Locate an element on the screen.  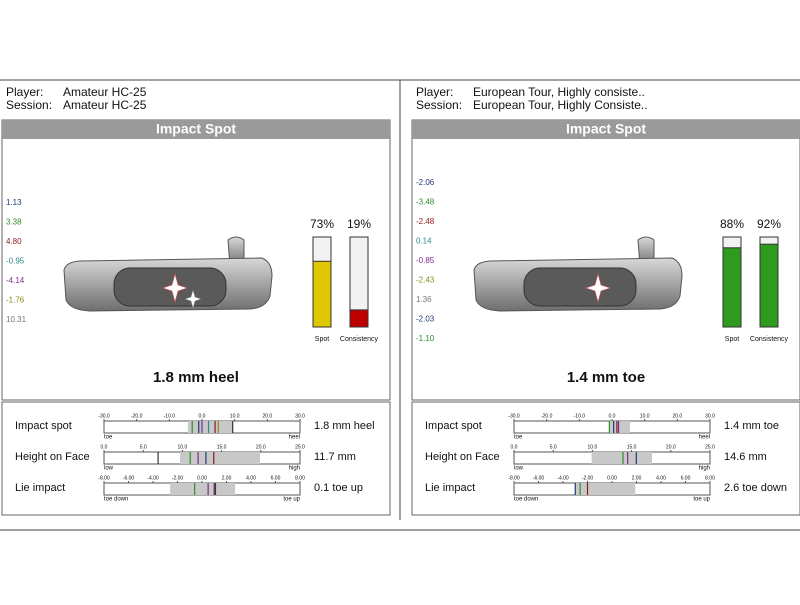
metric-value: 0.1 toe up is located at coordinates (338, 488).